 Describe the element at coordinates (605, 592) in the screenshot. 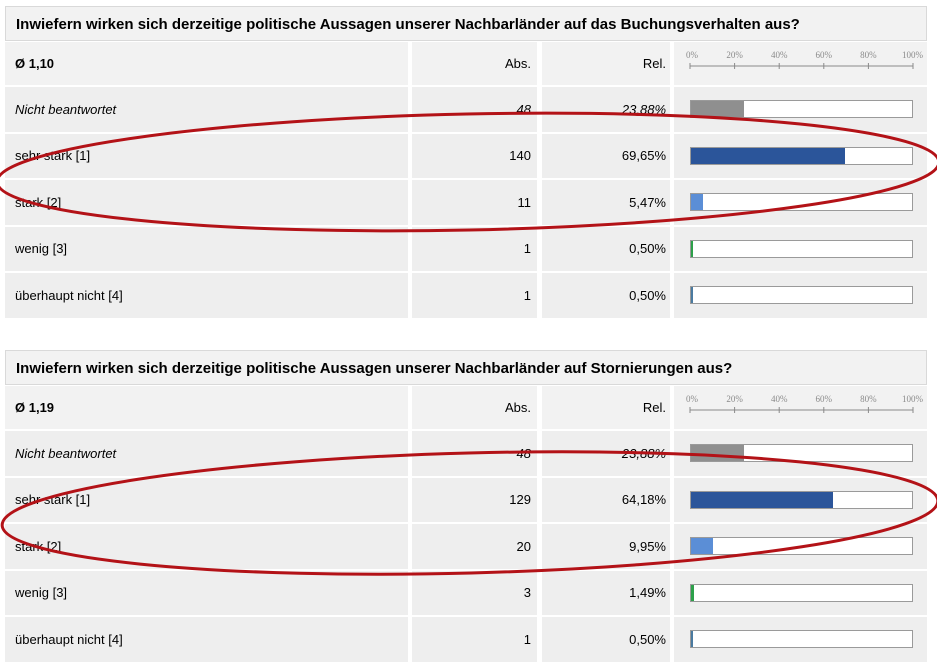

I see `rel-value: 1,49%` at that location.